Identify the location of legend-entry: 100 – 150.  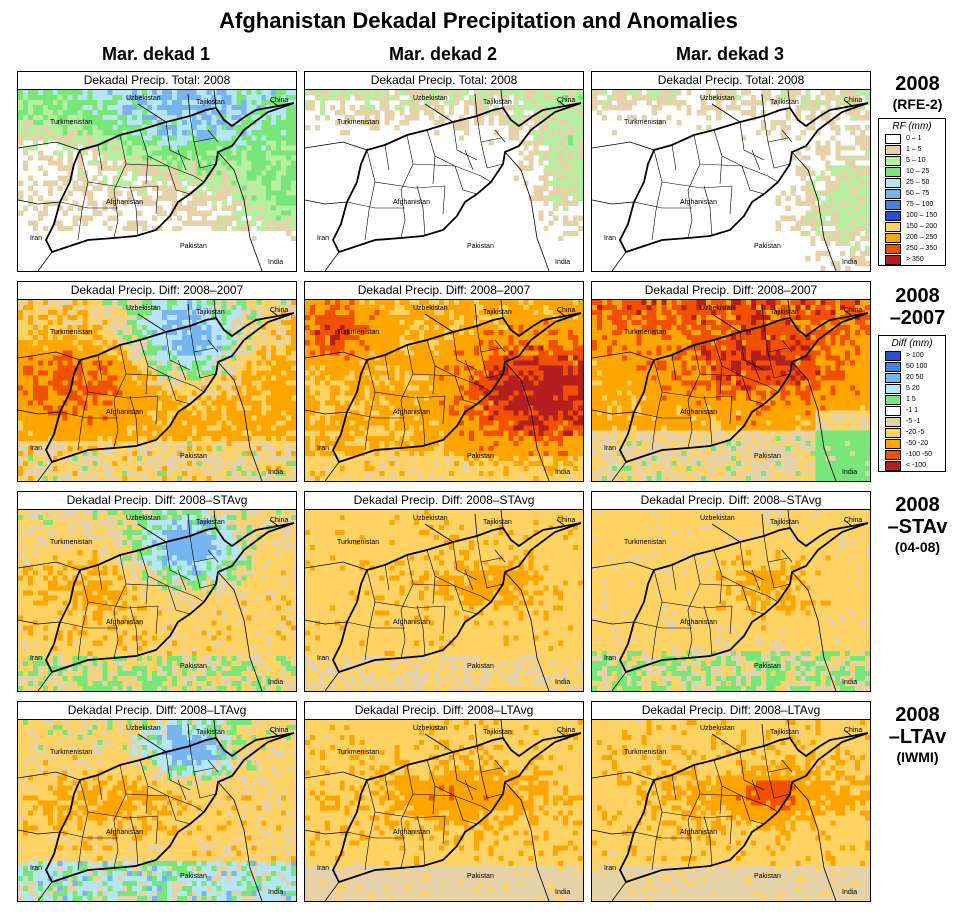
(912, 215).